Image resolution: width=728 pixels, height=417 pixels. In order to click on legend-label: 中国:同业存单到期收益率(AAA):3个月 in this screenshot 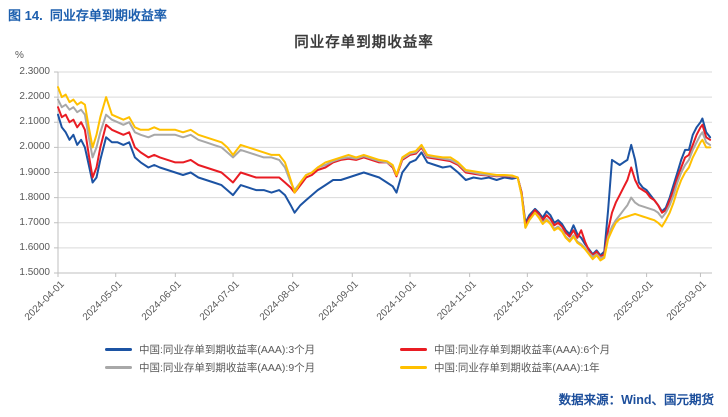, I will do `click(227, 350)`.